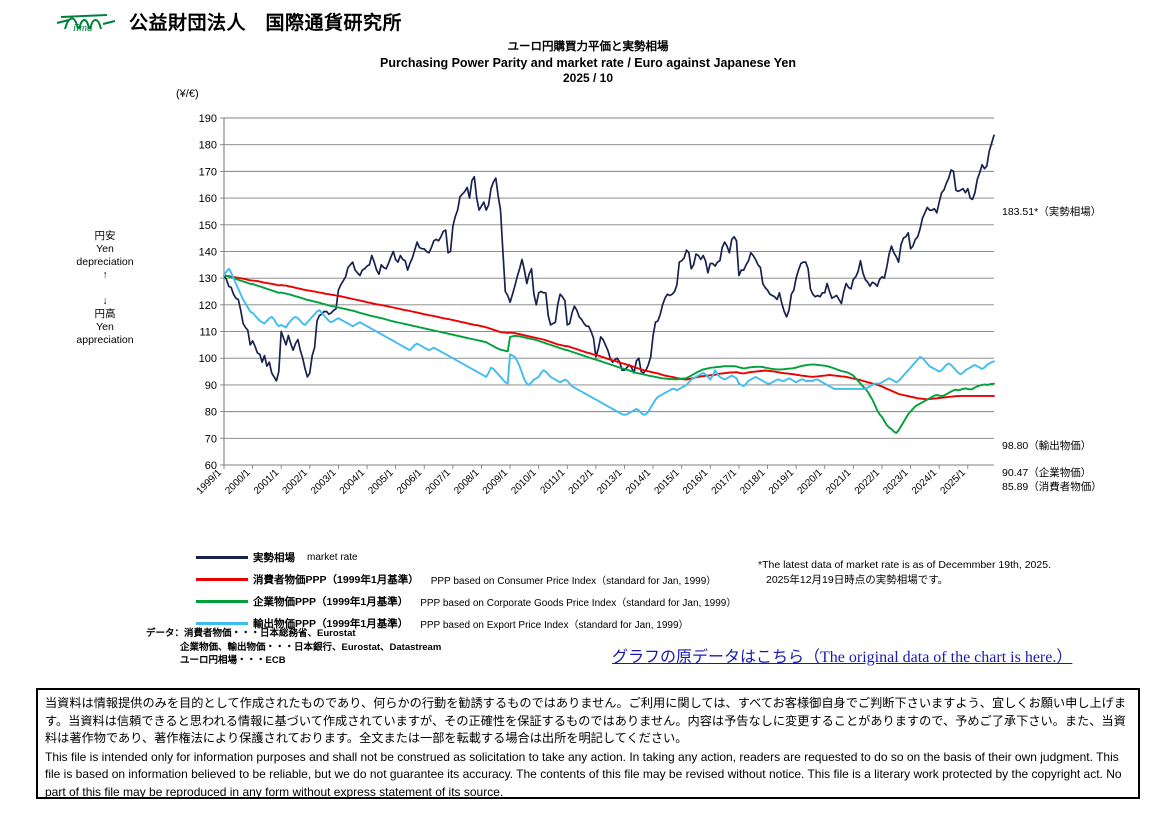 The width and height of the screenshot is (1176, 826). What do you see at coordinates (208, 252) in the screenshot?
I see `svg-text: 140` at bounding box center [208, 252].